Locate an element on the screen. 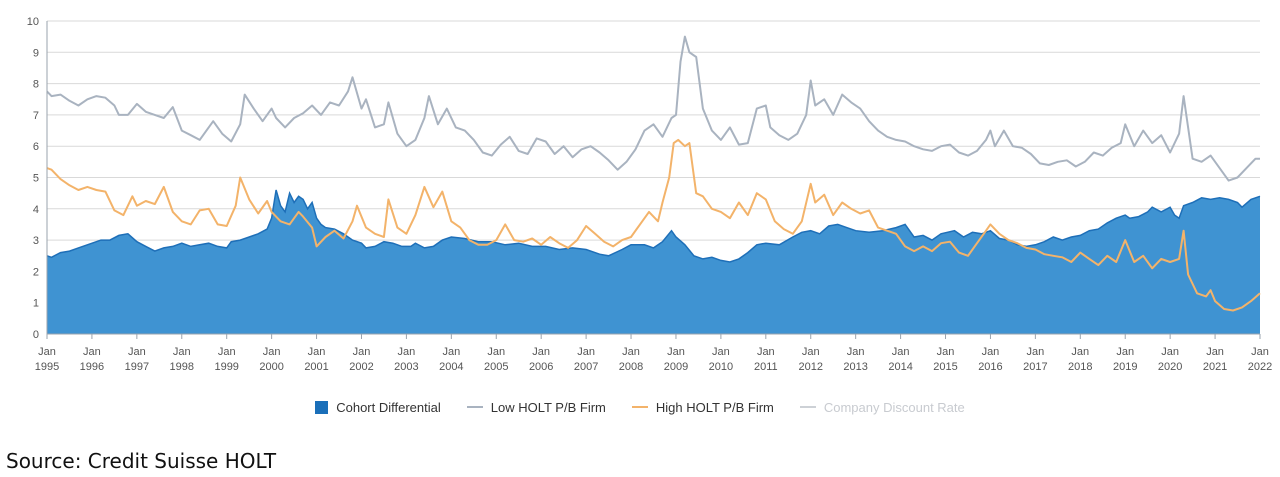 This screenshot has width=1280, height=477. x-tick-year: 1996 is located at coordinates (92, 367).